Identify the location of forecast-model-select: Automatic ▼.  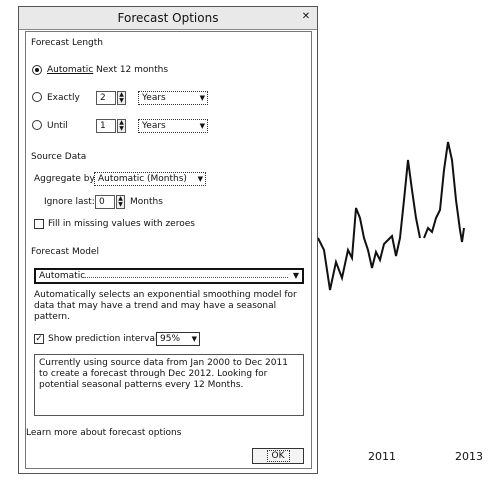
(169, 276).